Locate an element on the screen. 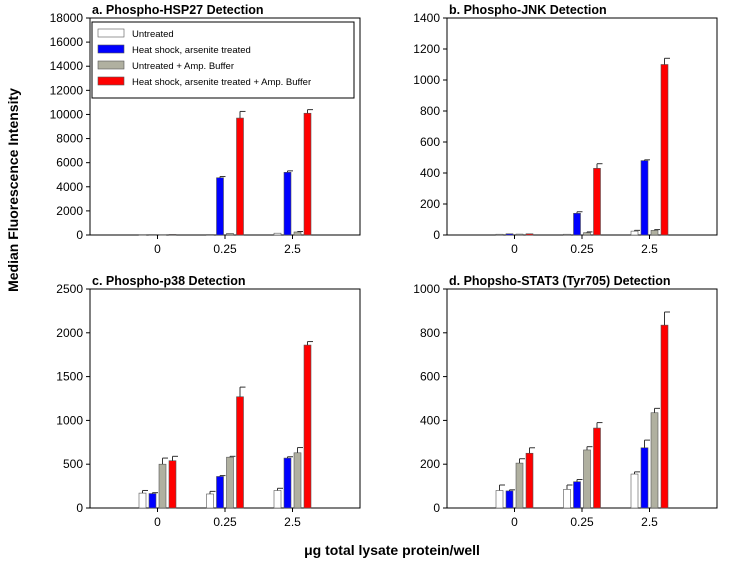 The height and width of the screenshot is (565, 737). panel-title: d. Phopsho-STAT3 (Tyr705) Detection is located at coordinates (560, 281).